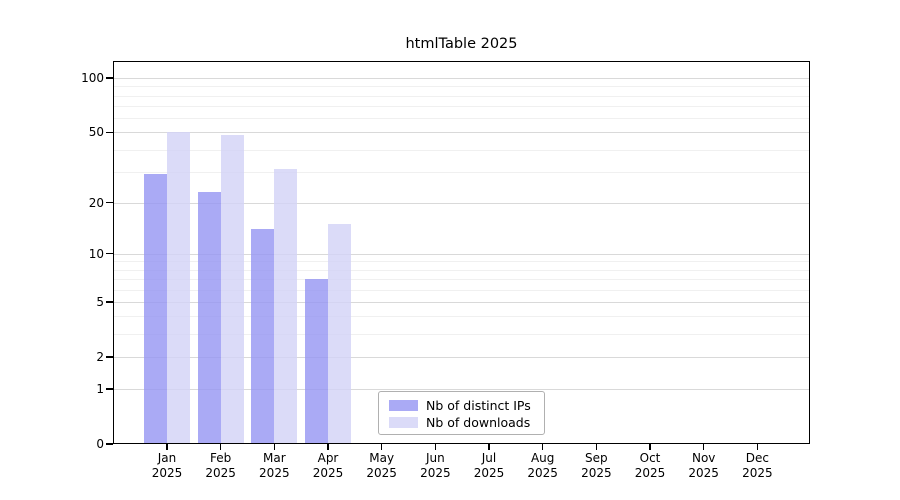 The width and height of the screenshot is (900, 500). Describe the element at coordinates (328, 458) in the screenshot. I see `x-tick-month: Apr` at that location.